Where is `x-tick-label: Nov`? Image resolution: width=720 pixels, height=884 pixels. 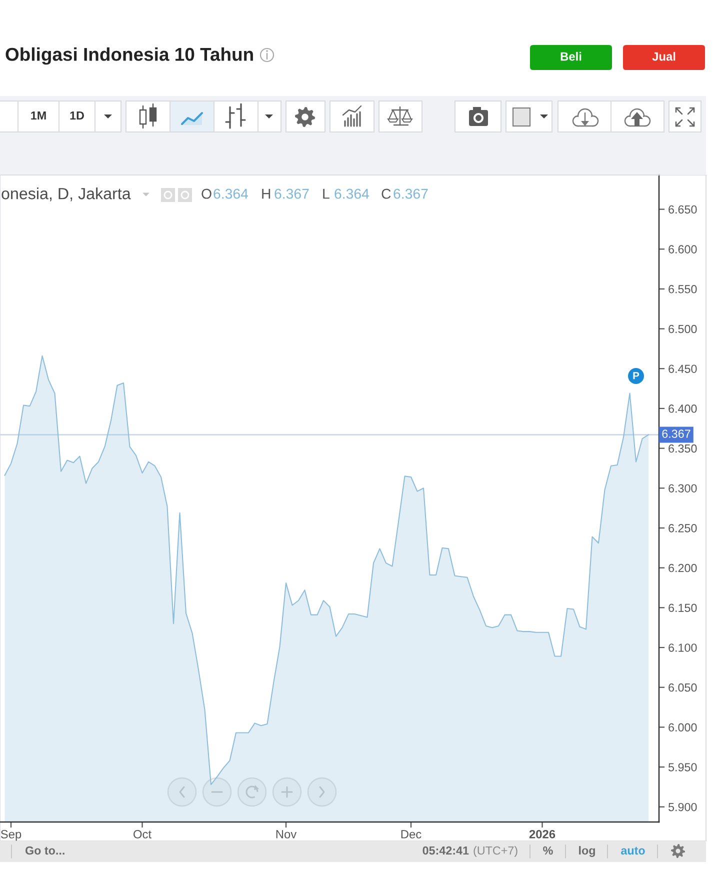 x-tick-label: Nov is located at coordinates (286, 834).